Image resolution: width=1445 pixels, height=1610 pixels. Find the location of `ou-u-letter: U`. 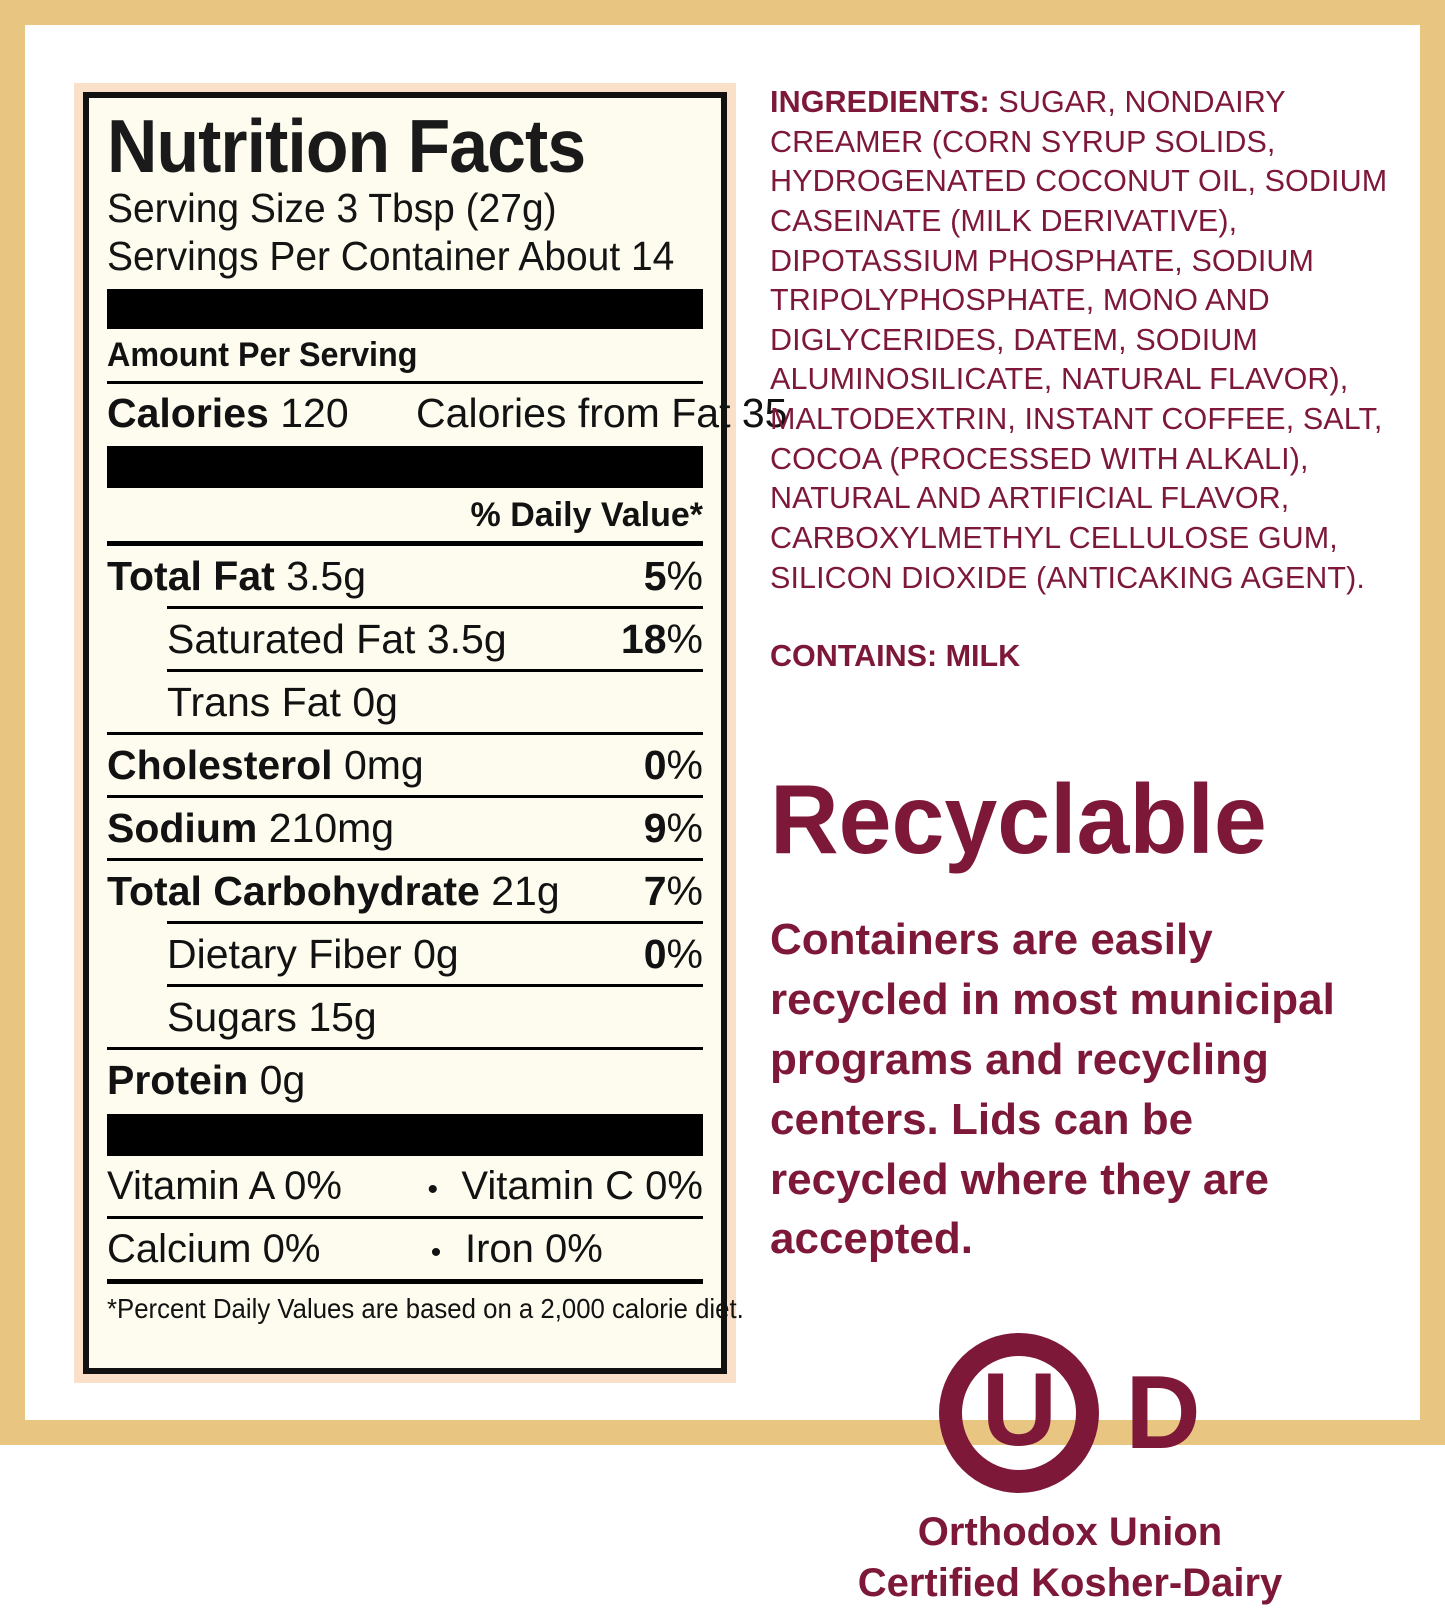

ou-u-letter: U is located at coordinates (1019, 1410).